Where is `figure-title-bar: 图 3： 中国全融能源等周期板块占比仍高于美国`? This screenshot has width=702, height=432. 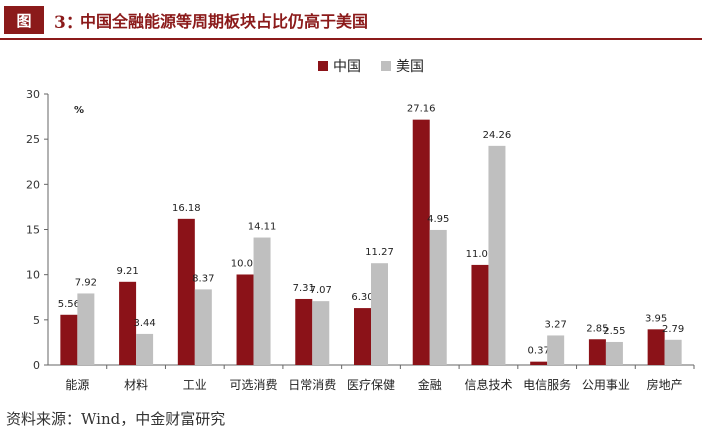 figure-title-bar: 图 3： 中国全融能源等周期板块占比仍高于美国 is located at coordinates (351, 20).